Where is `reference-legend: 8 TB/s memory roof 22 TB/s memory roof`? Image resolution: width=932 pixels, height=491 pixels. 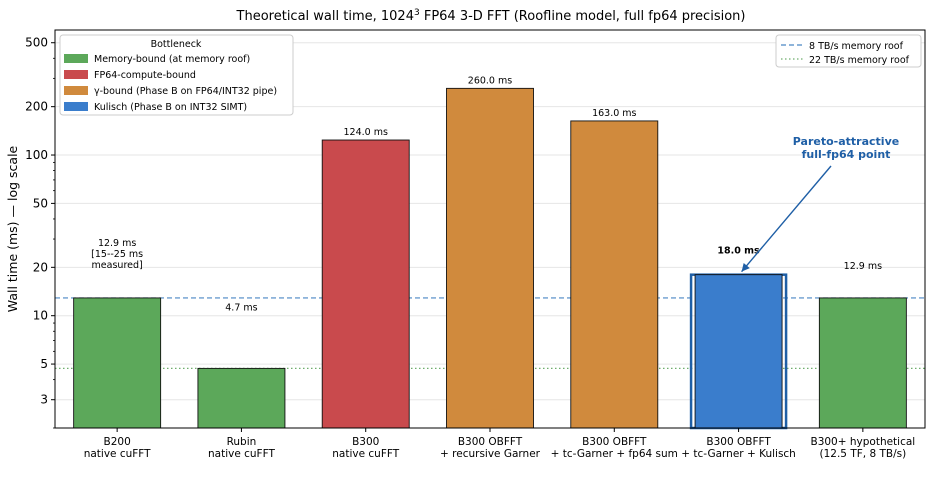
reference-legend: 8 TB/s memory roof 22 TB/s memory roof is located at coordinates (848, 51).